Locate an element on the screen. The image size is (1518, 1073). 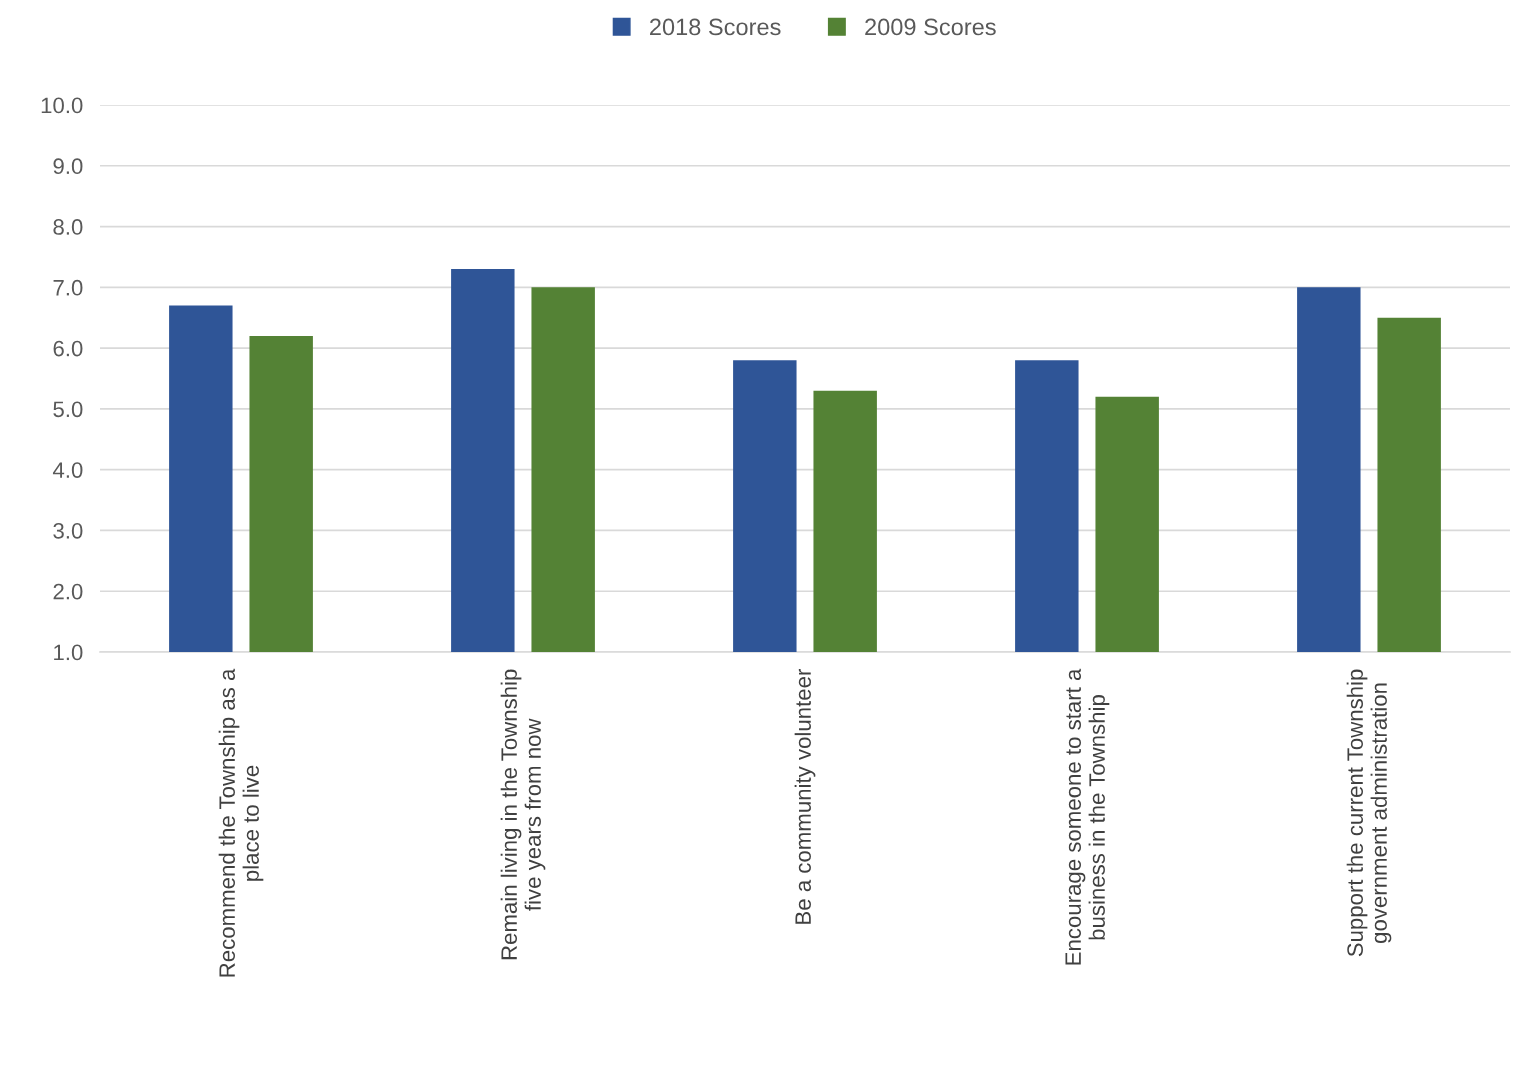
y-tick-label: 4.0 is located at coordinates (67, 470).